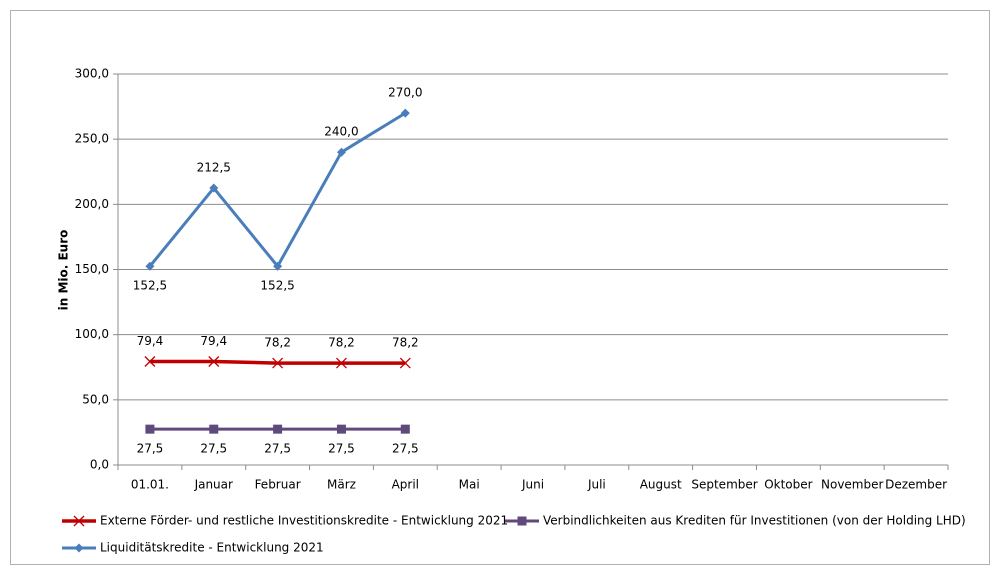 This screenshot has height=575, width=1000. Describe the element at coordinates (405, 485) in the screenshot. I see `x-tick-label: April` at that location.